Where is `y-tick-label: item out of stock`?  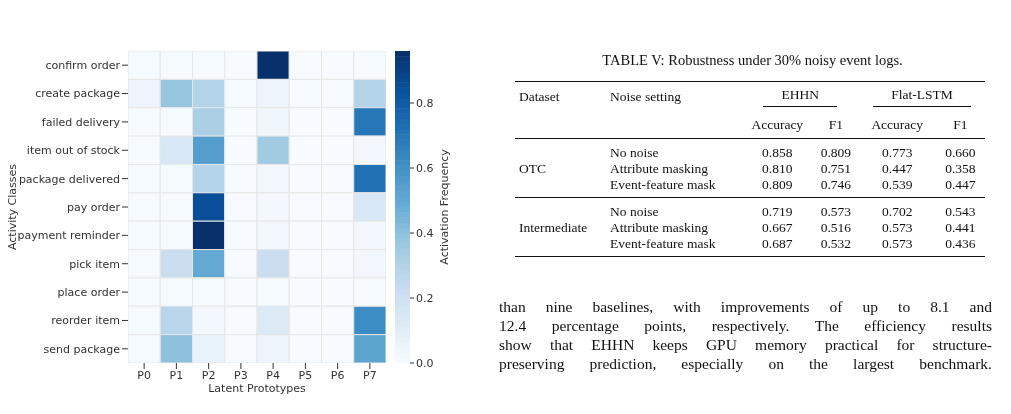
y-tick-label: item out of stock is located at coordinates (73, 151).